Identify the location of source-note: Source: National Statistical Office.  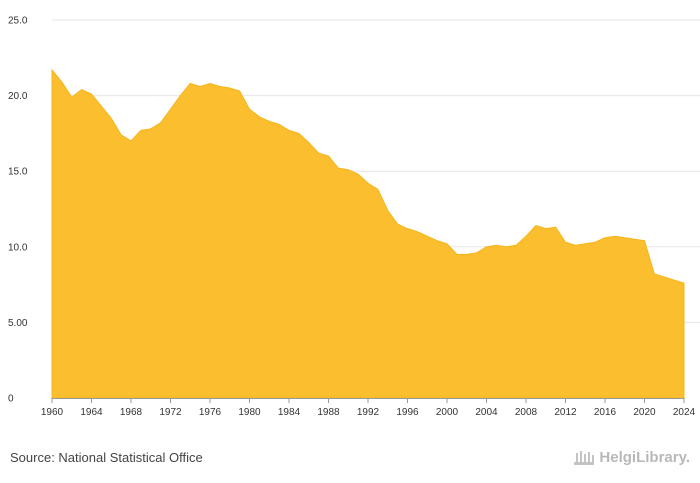
(106, 457).